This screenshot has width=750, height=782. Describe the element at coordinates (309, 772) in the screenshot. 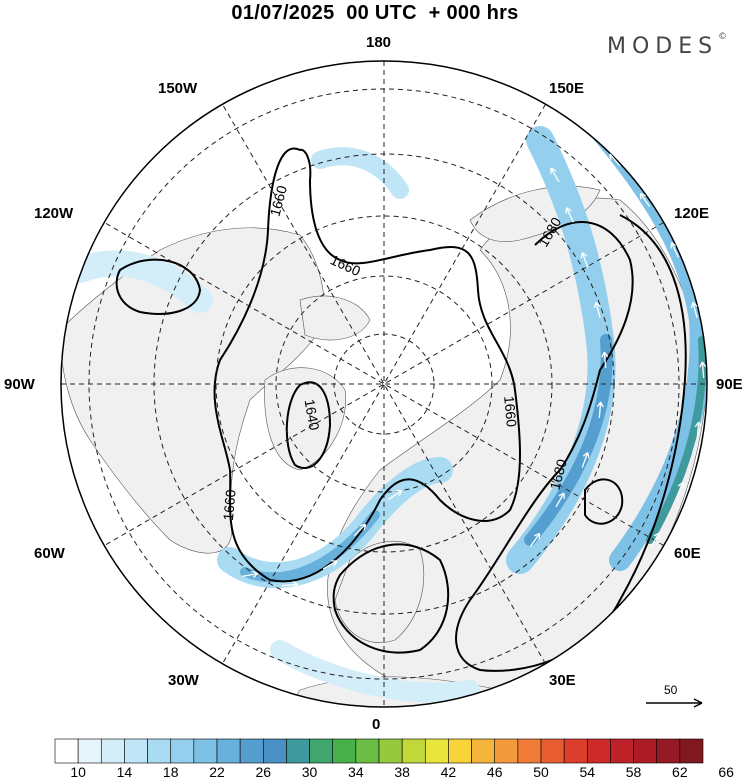

I see `colorbar-tick-label: 30` at that location.